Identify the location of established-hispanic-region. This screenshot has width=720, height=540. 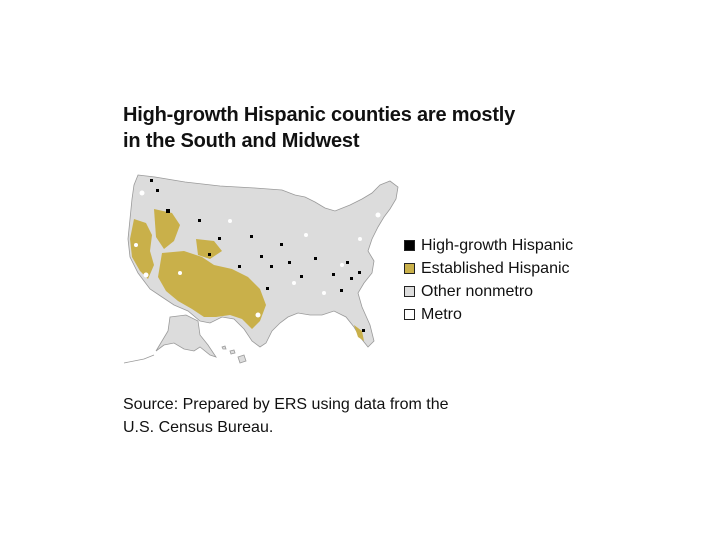
(247, 275).